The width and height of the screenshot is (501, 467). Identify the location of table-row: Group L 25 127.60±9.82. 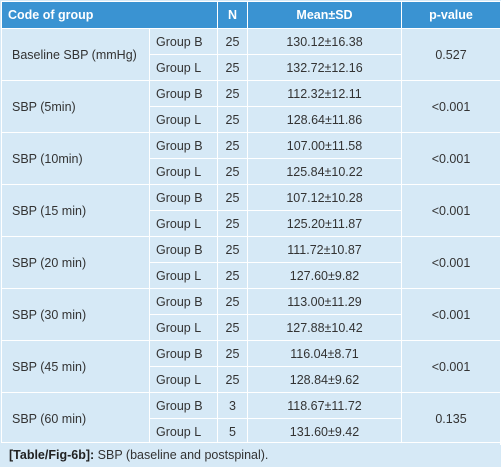
(251, 275).